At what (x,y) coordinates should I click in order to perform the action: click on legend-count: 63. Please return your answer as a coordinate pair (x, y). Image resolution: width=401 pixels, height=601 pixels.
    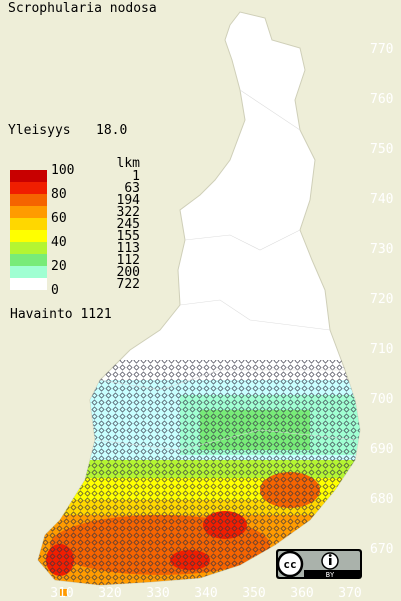
    Looking at the image, I should click on (132, 188).